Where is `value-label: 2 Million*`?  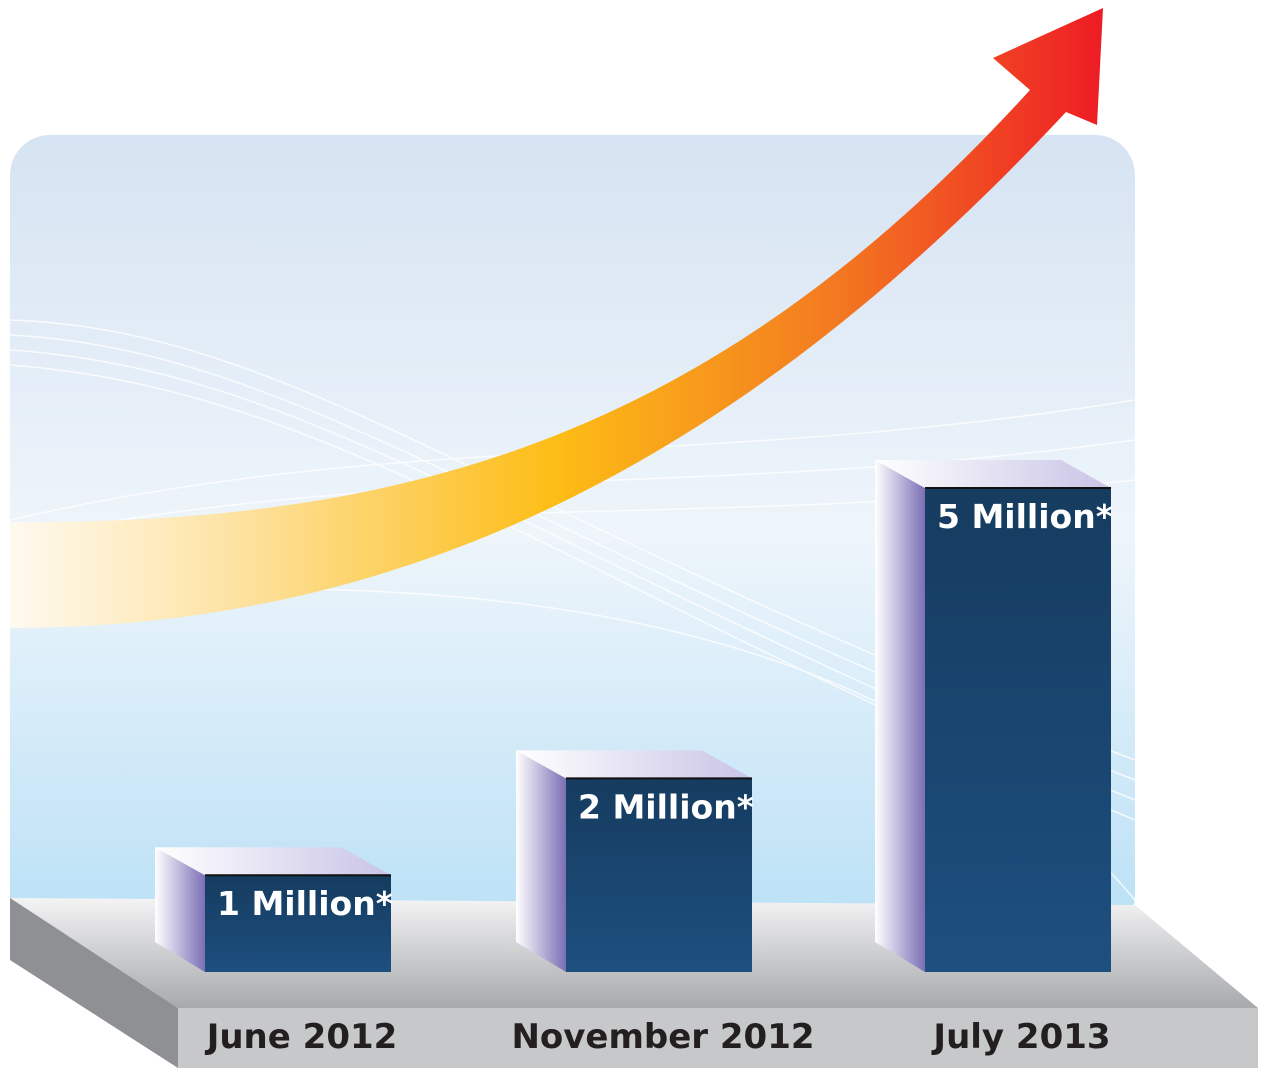
value-label: 2 Million* is located at coordinates (666, 806).